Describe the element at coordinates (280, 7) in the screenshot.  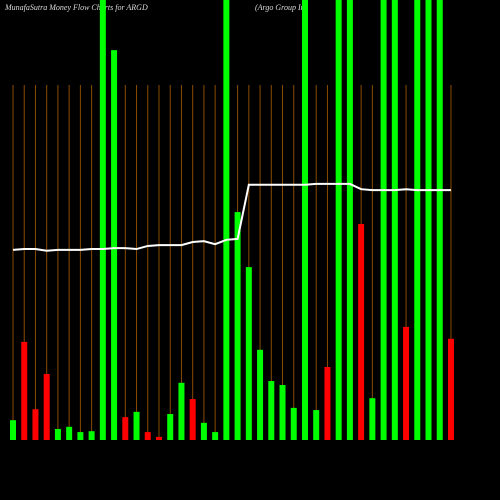
I see `chart-subtitle: (Argo Group In` at that location.